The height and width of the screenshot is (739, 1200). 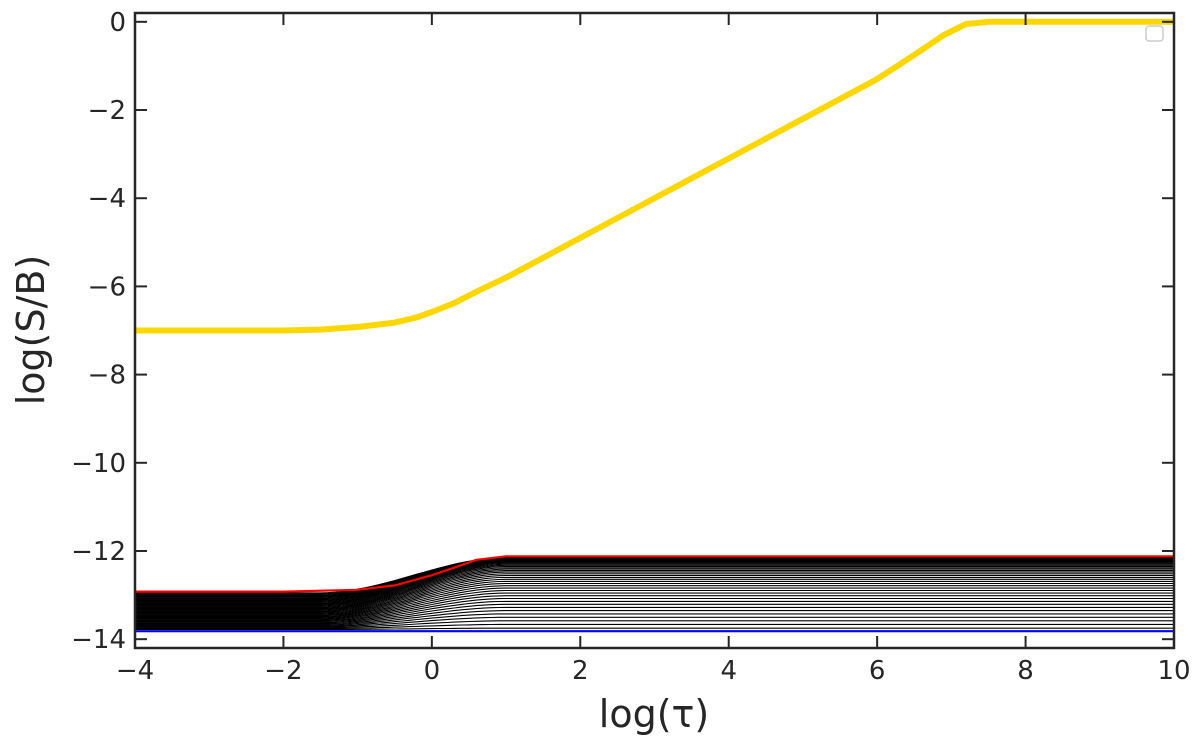 What do you see at coordinates (580, 671) in the screenshot?
I see `x-tick-label: 2` at bounding box center [580, 671].